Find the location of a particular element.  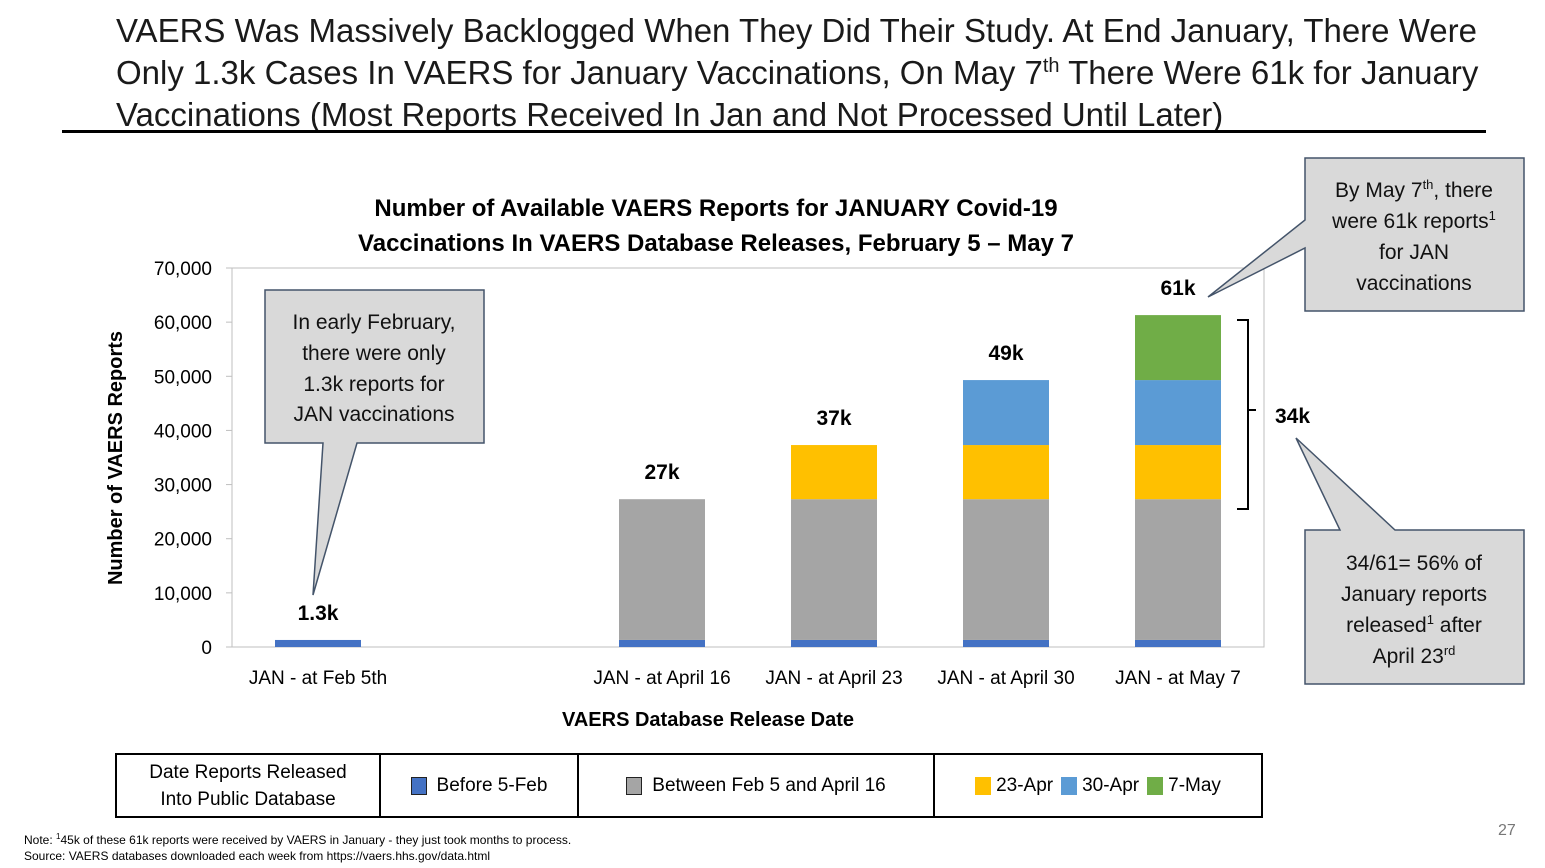

callout-early-feb-line4: JAN vaccinations is located at coordinates (373, 414).